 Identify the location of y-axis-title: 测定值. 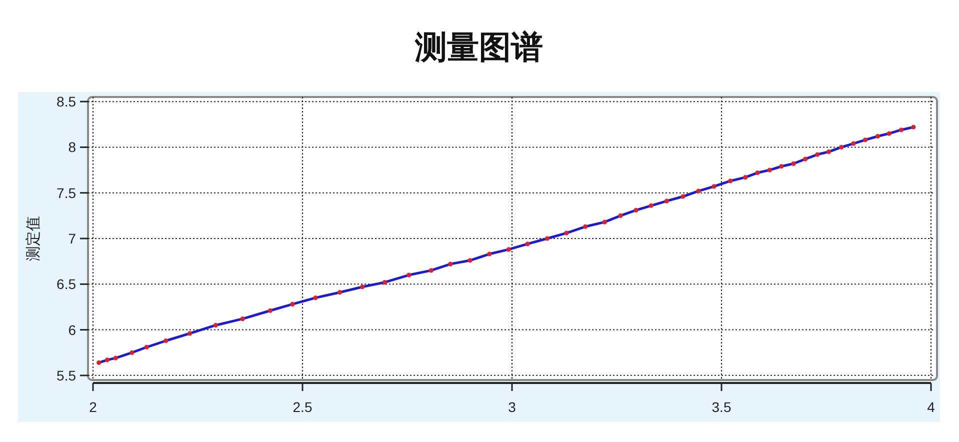
(33, 238).